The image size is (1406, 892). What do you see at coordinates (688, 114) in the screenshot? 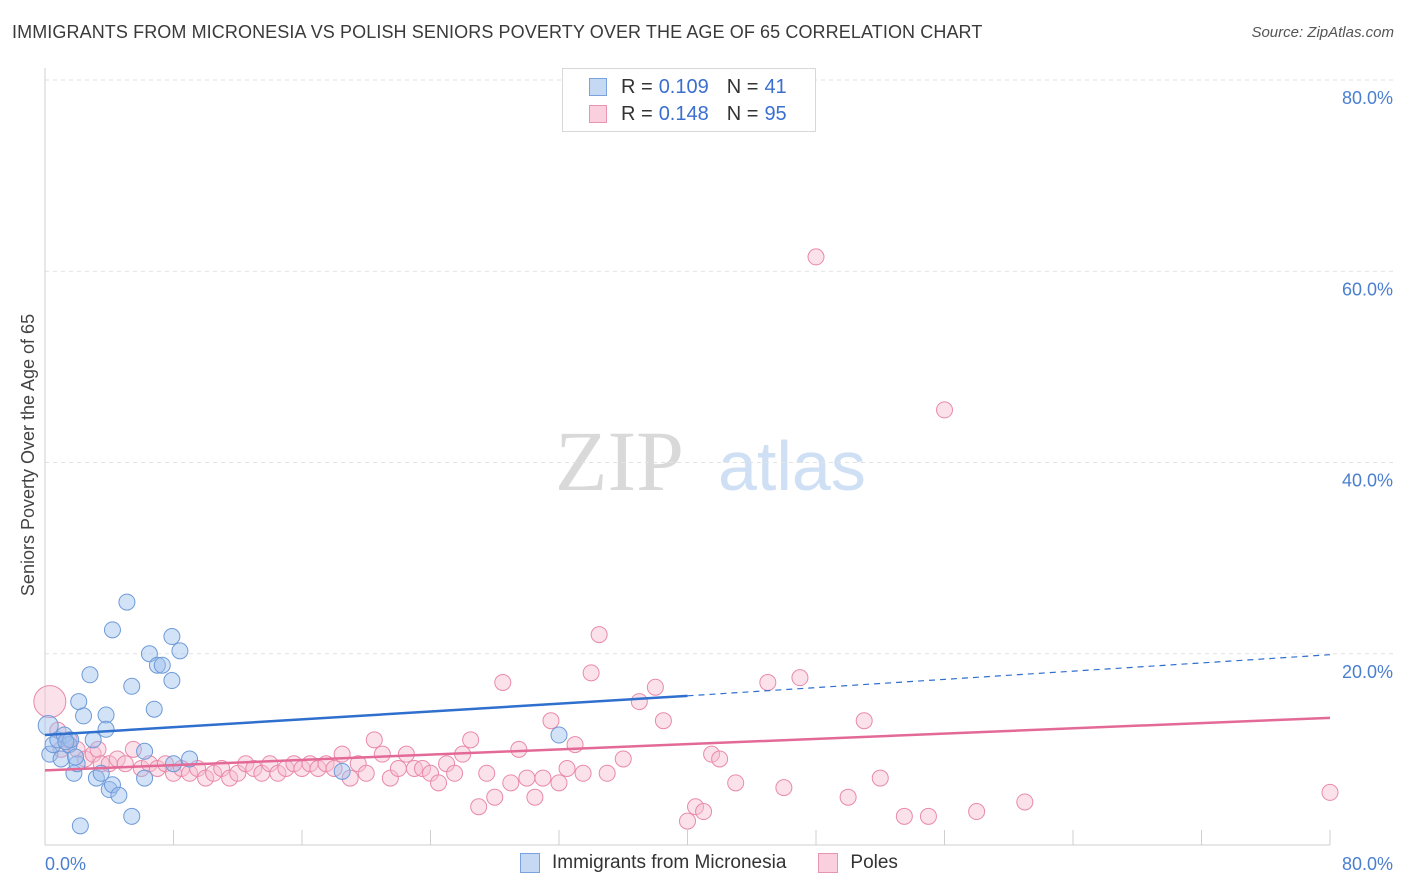
I see `legend-row-poles: R = 0.148 N = 95` at bounding box center [688, 114].